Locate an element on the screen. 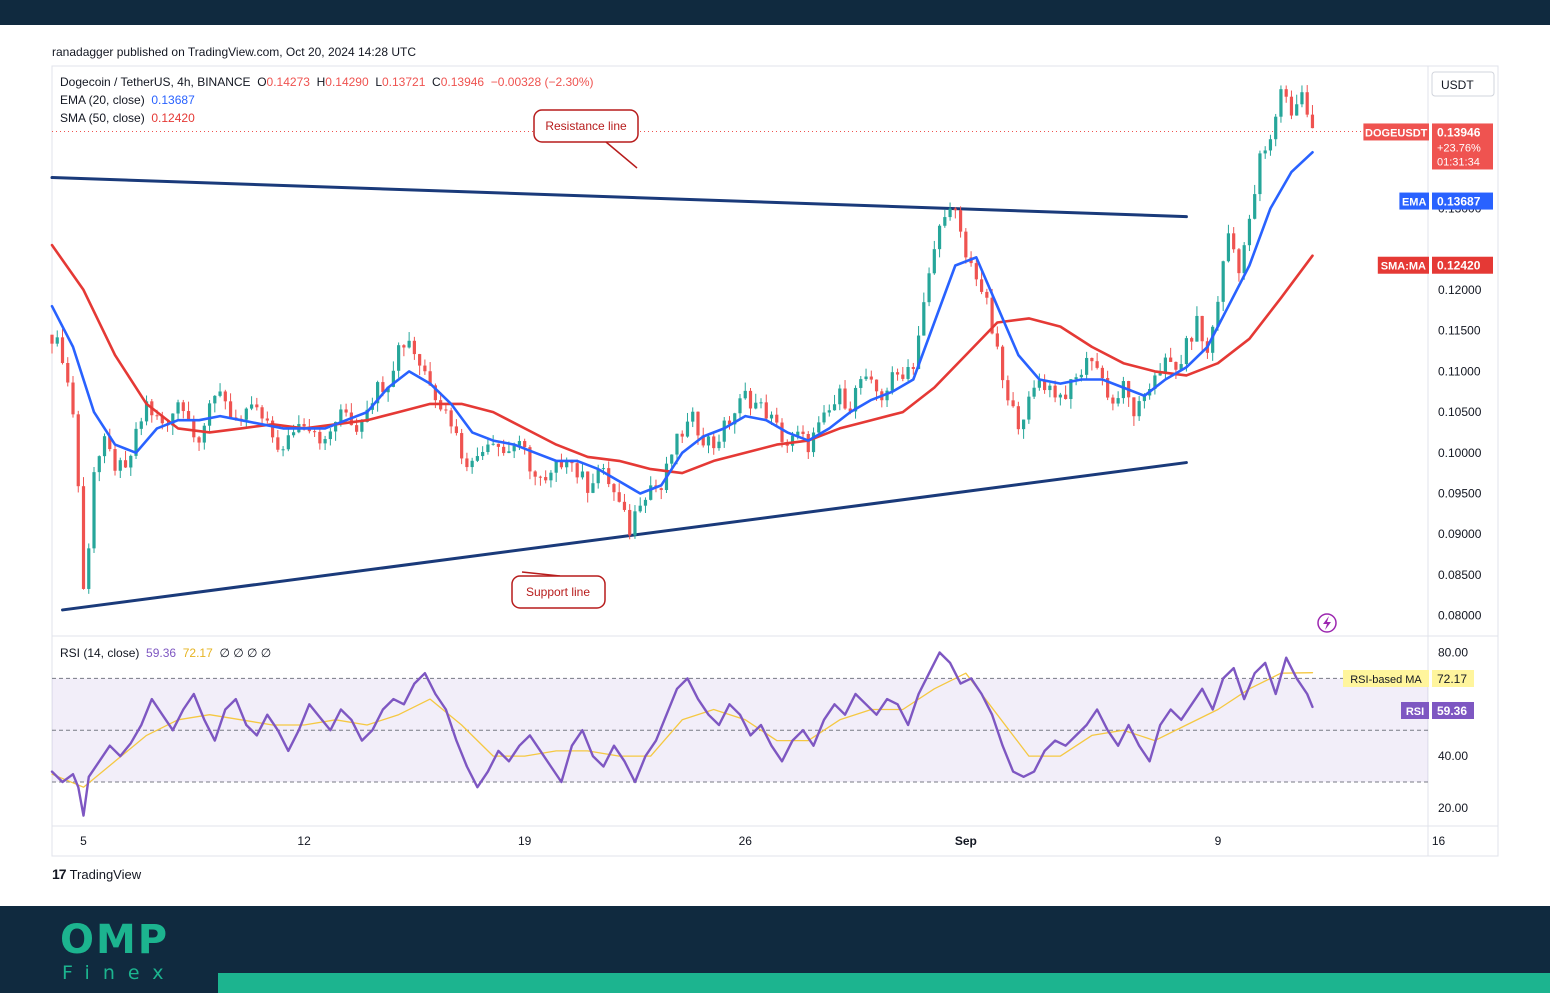 Image resolution: width=1550 pixels, height=993 pixels. lightning-icon-bolt is located at coordinates (1327, 623).